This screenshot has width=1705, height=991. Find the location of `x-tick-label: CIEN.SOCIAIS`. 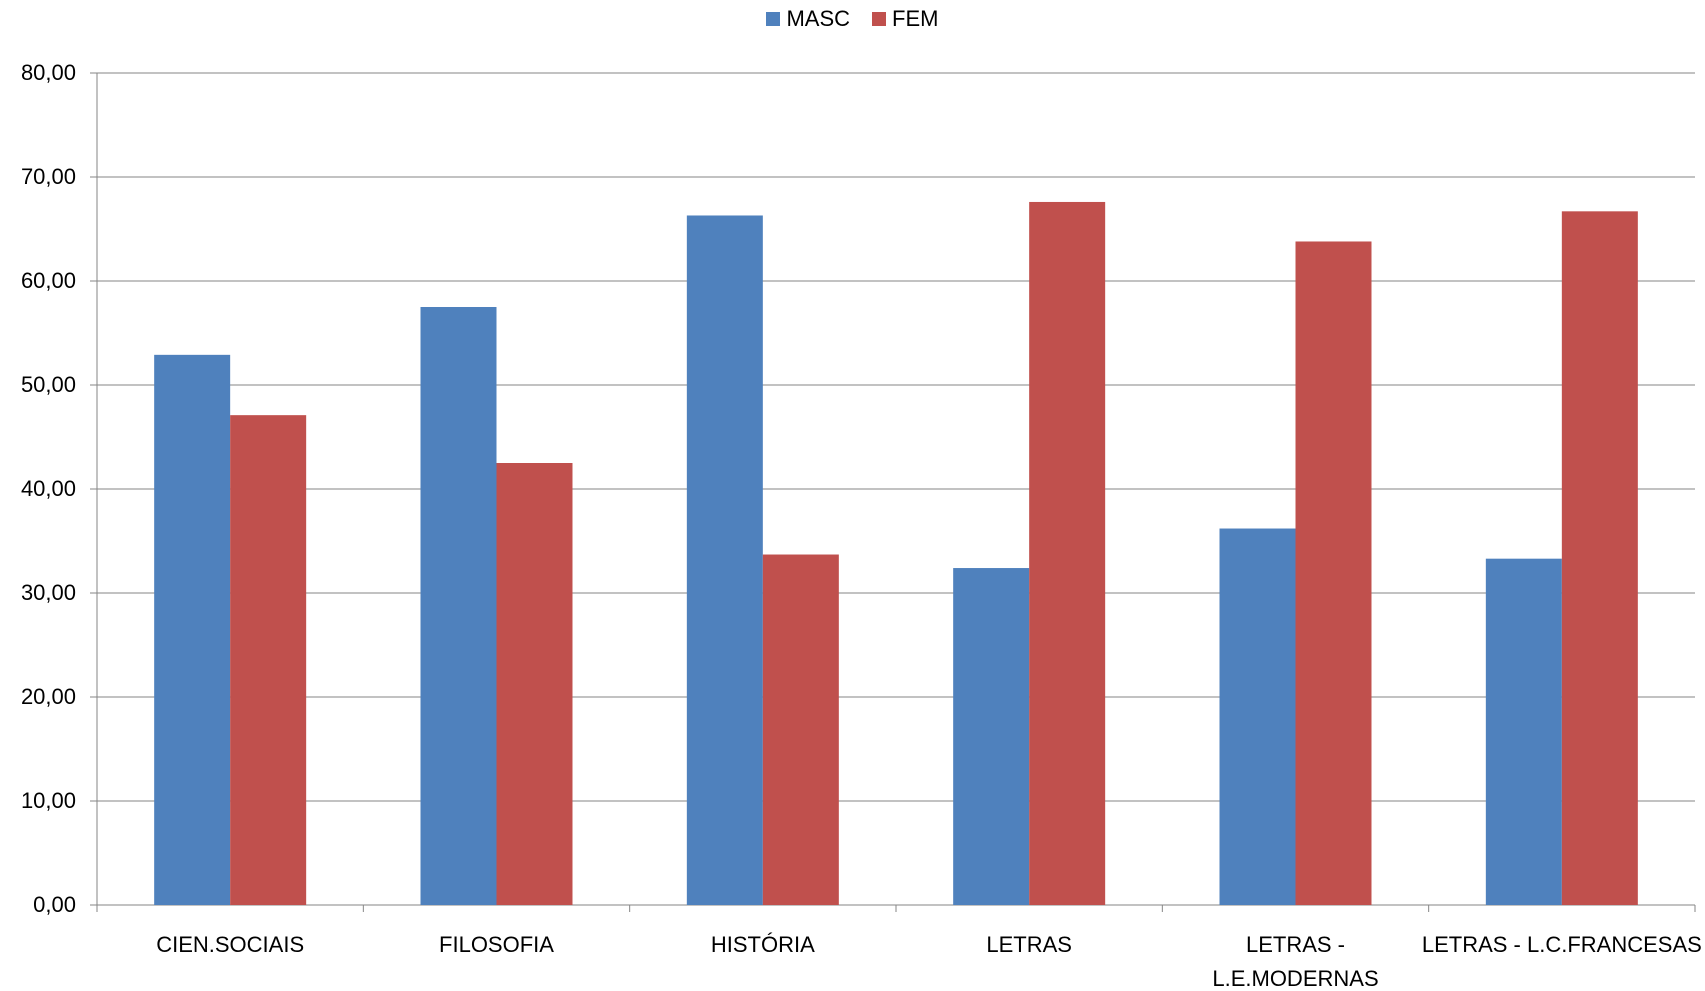

x-tick-label: CIEN.SOCIAIS is located at coordinates (230, 944).